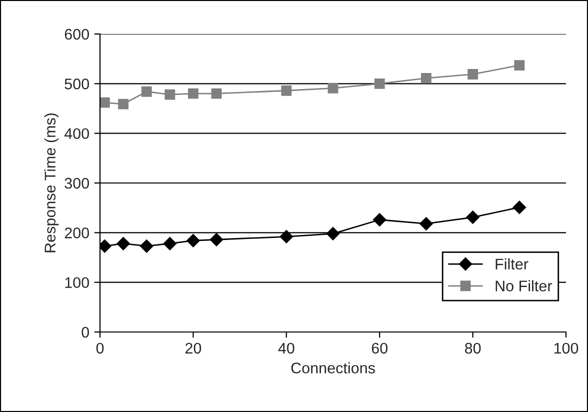  What do you see at coordinates (76, 84) in the screenshot?
I see `y-tick-label: 500` at bounding box center [76, 84].